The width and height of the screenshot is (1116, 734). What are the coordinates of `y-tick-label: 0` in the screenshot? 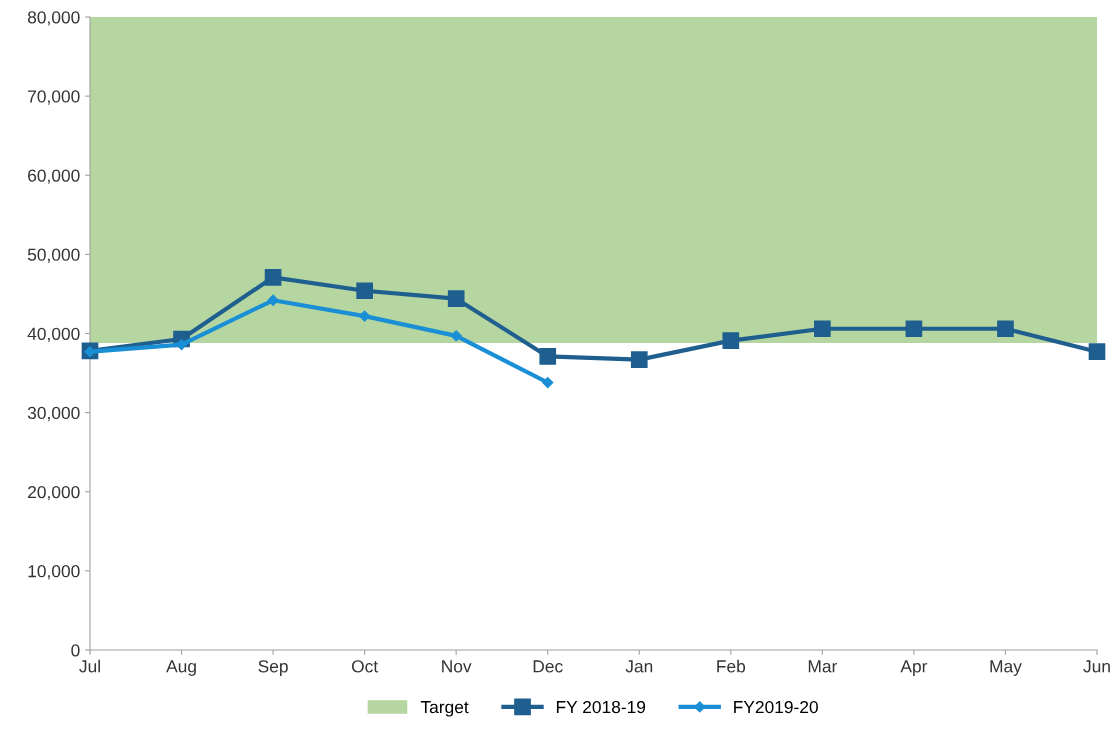 It's located at (75, 650).